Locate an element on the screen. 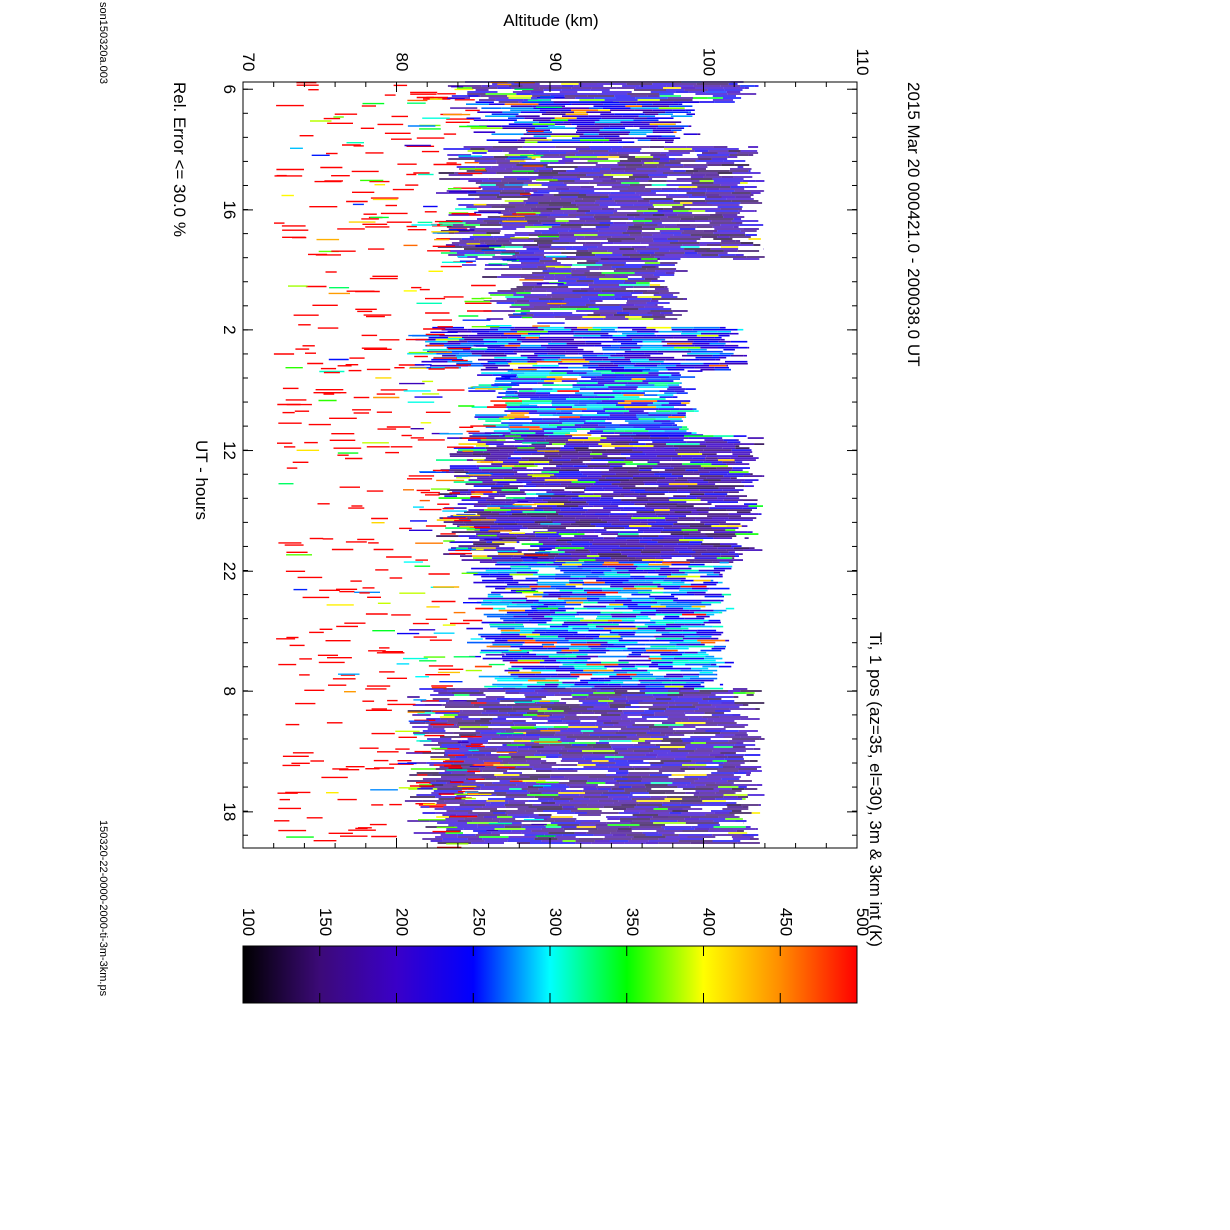 The height and width of the screenshot is (1230, 1230). rel-error-annotation: Rel. Error <= 30.0 % is located at coordinates (179, 159).